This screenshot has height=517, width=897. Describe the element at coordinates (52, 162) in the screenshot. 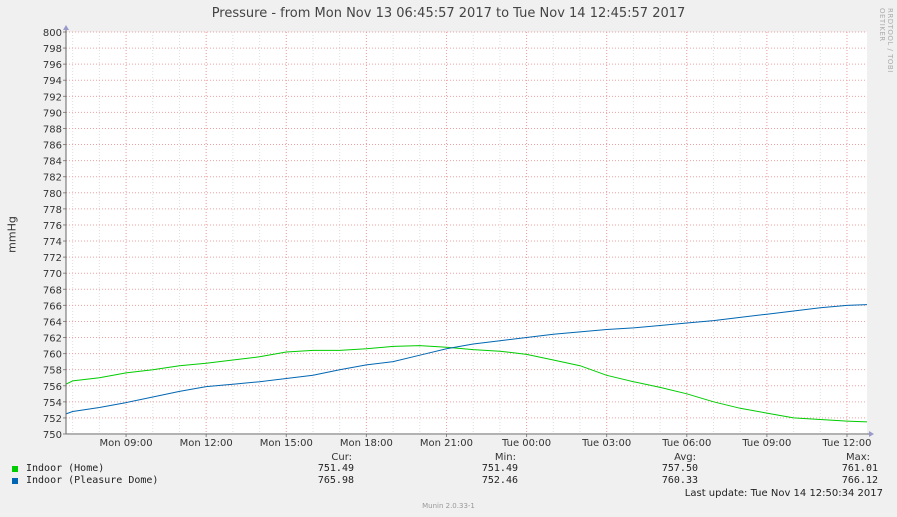

I see `y-tick-label: 784` at that location.